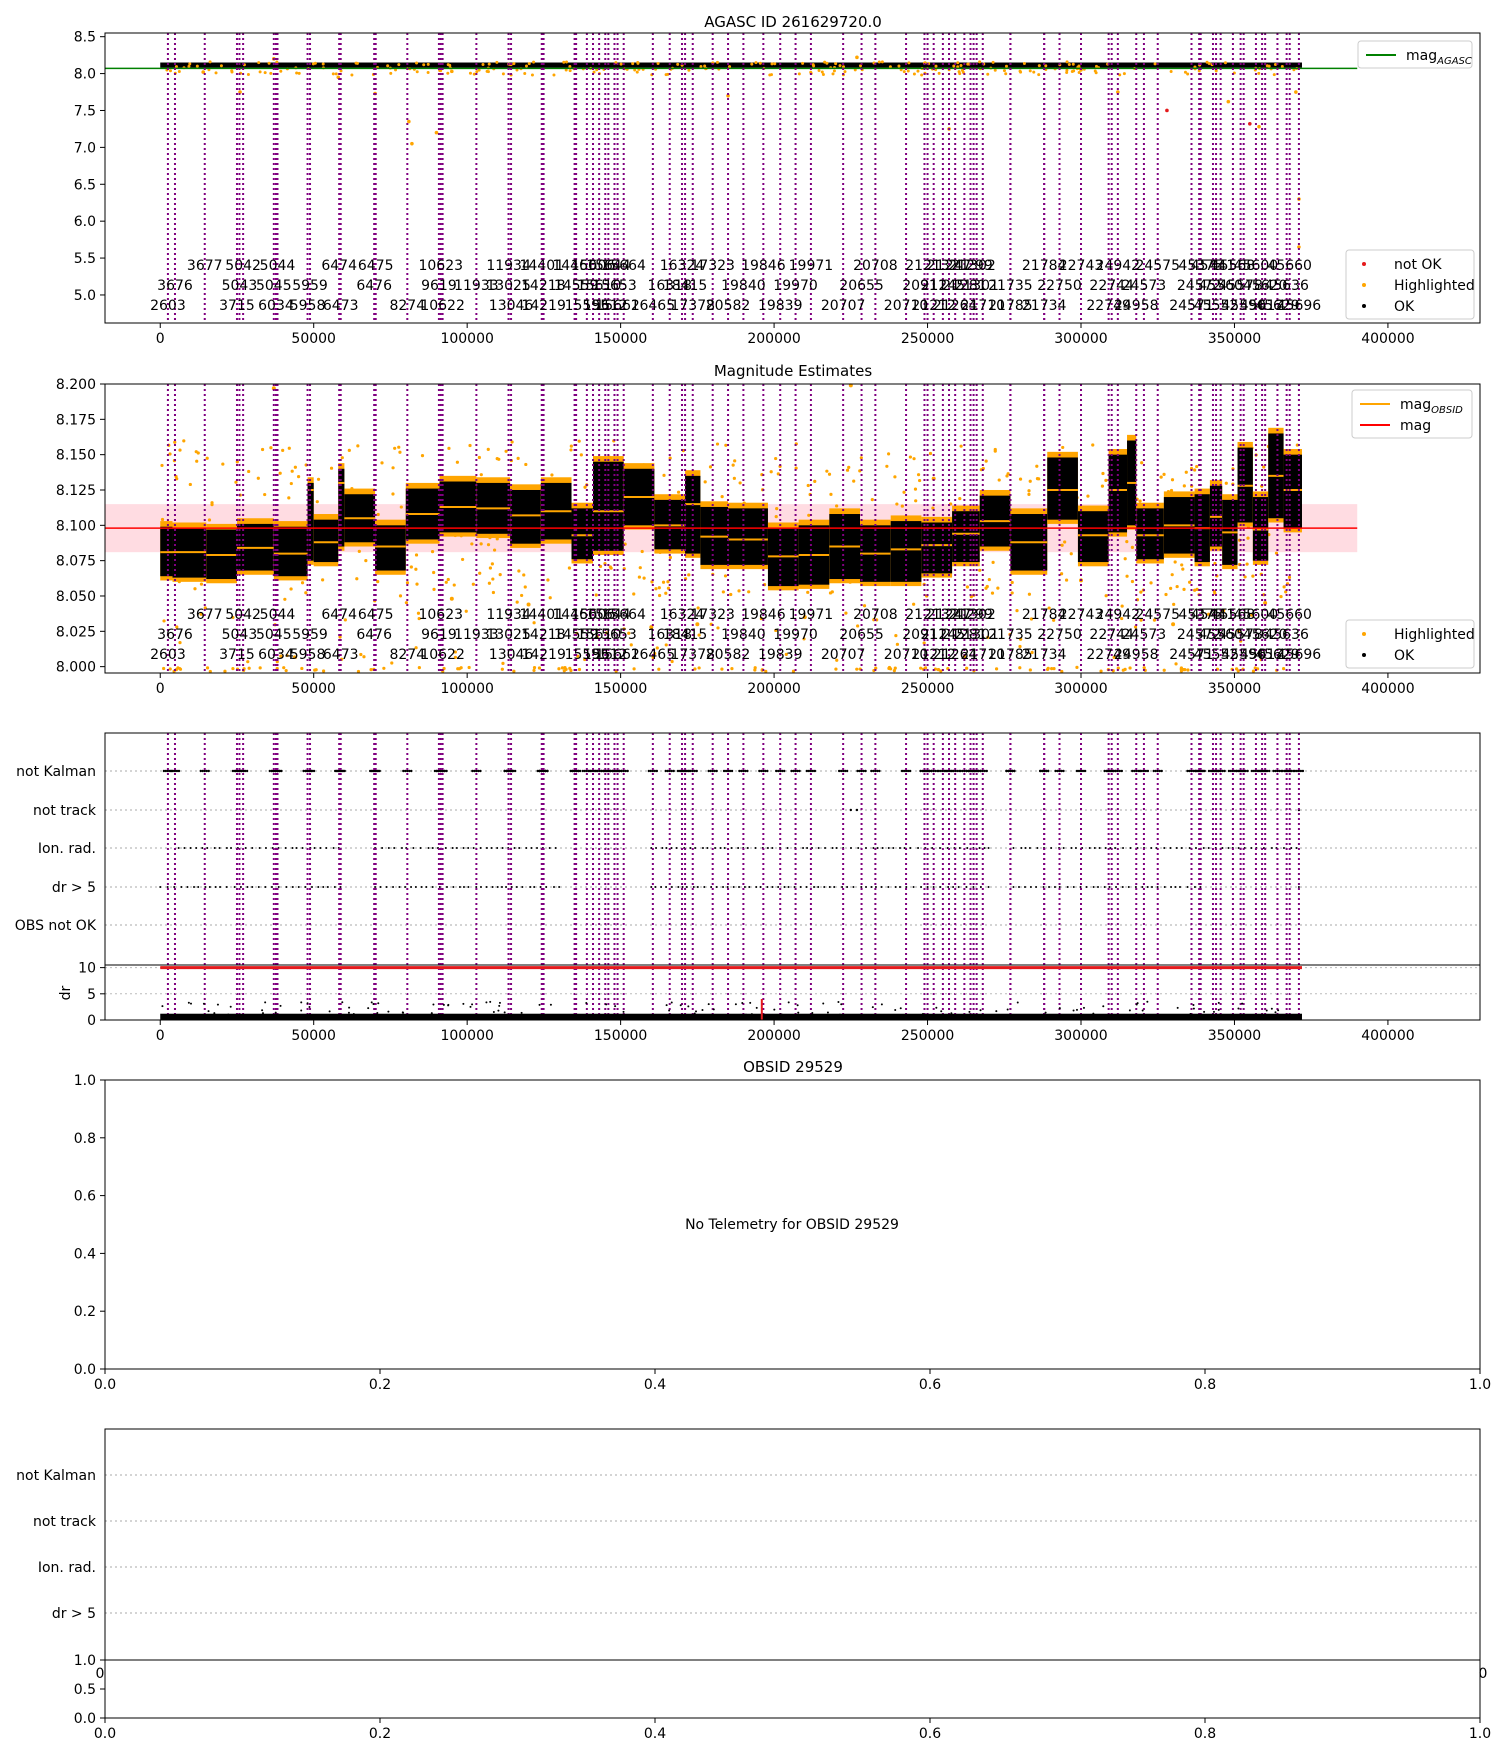 This screenshot has width=1500, height=1750. I want to click on obsid-label: 45600, so click(1256, 615).